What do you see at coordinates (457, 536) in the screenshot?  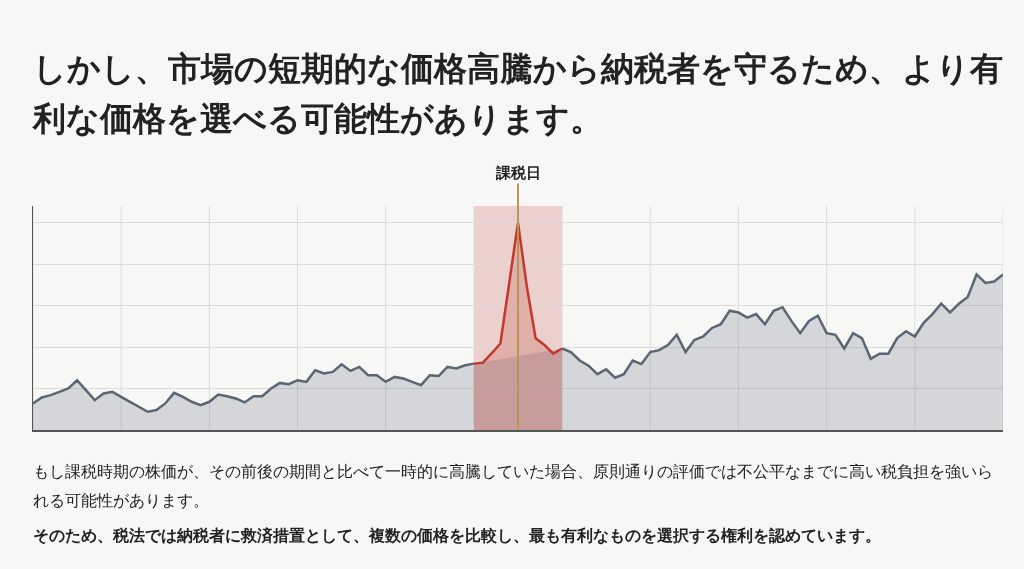 I see `text: そのため、税法では納税者に救済措置として、複数の価格を比較し、最も有利なものを選択する権利を認めています。` at bounding box center [457, 536].